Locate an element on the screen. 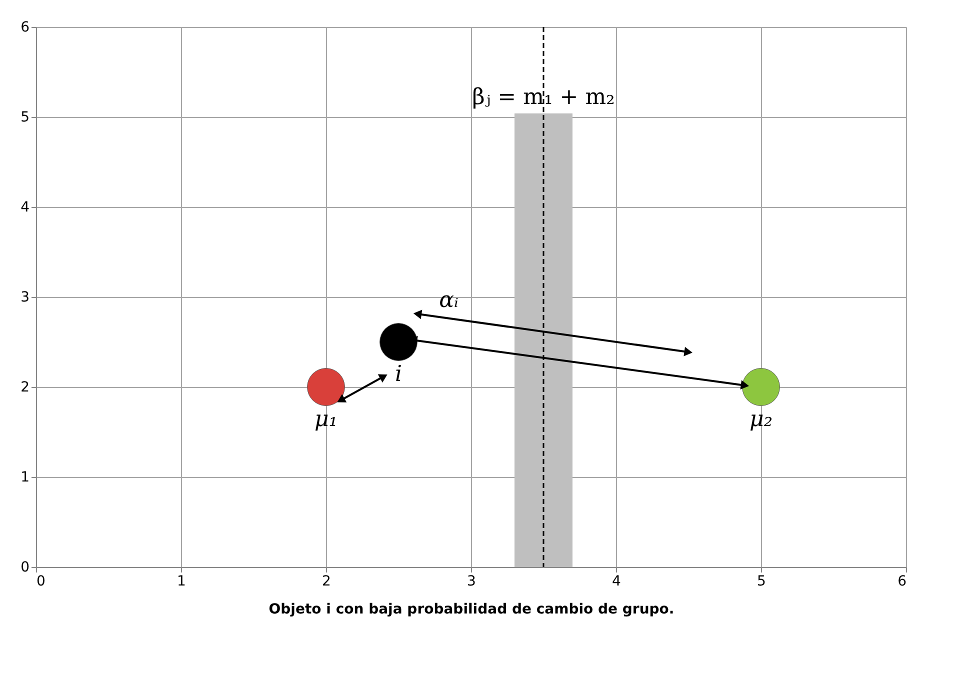 The image size is (958, 698). y-tick-label: 3 is located at coordinates (25, 298).